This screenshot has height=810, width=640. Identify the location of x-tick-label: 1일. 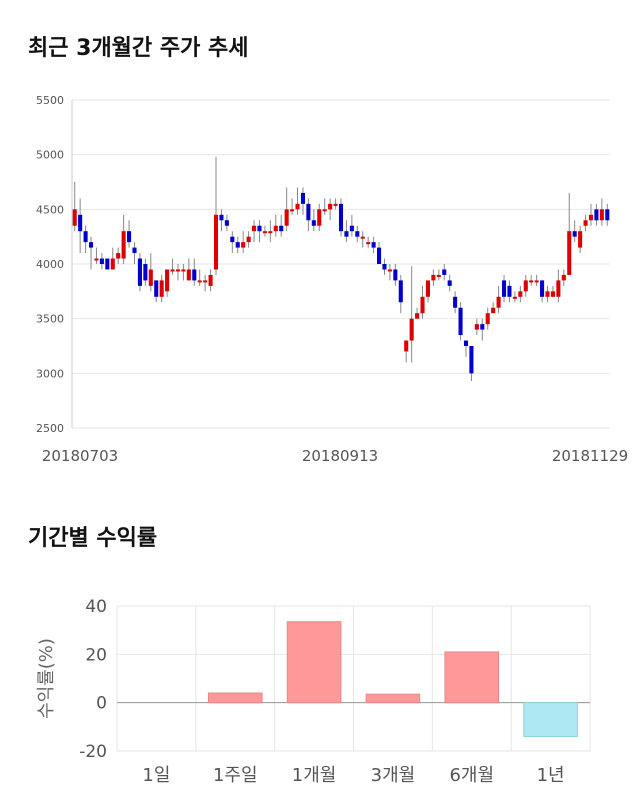
(156, 775).